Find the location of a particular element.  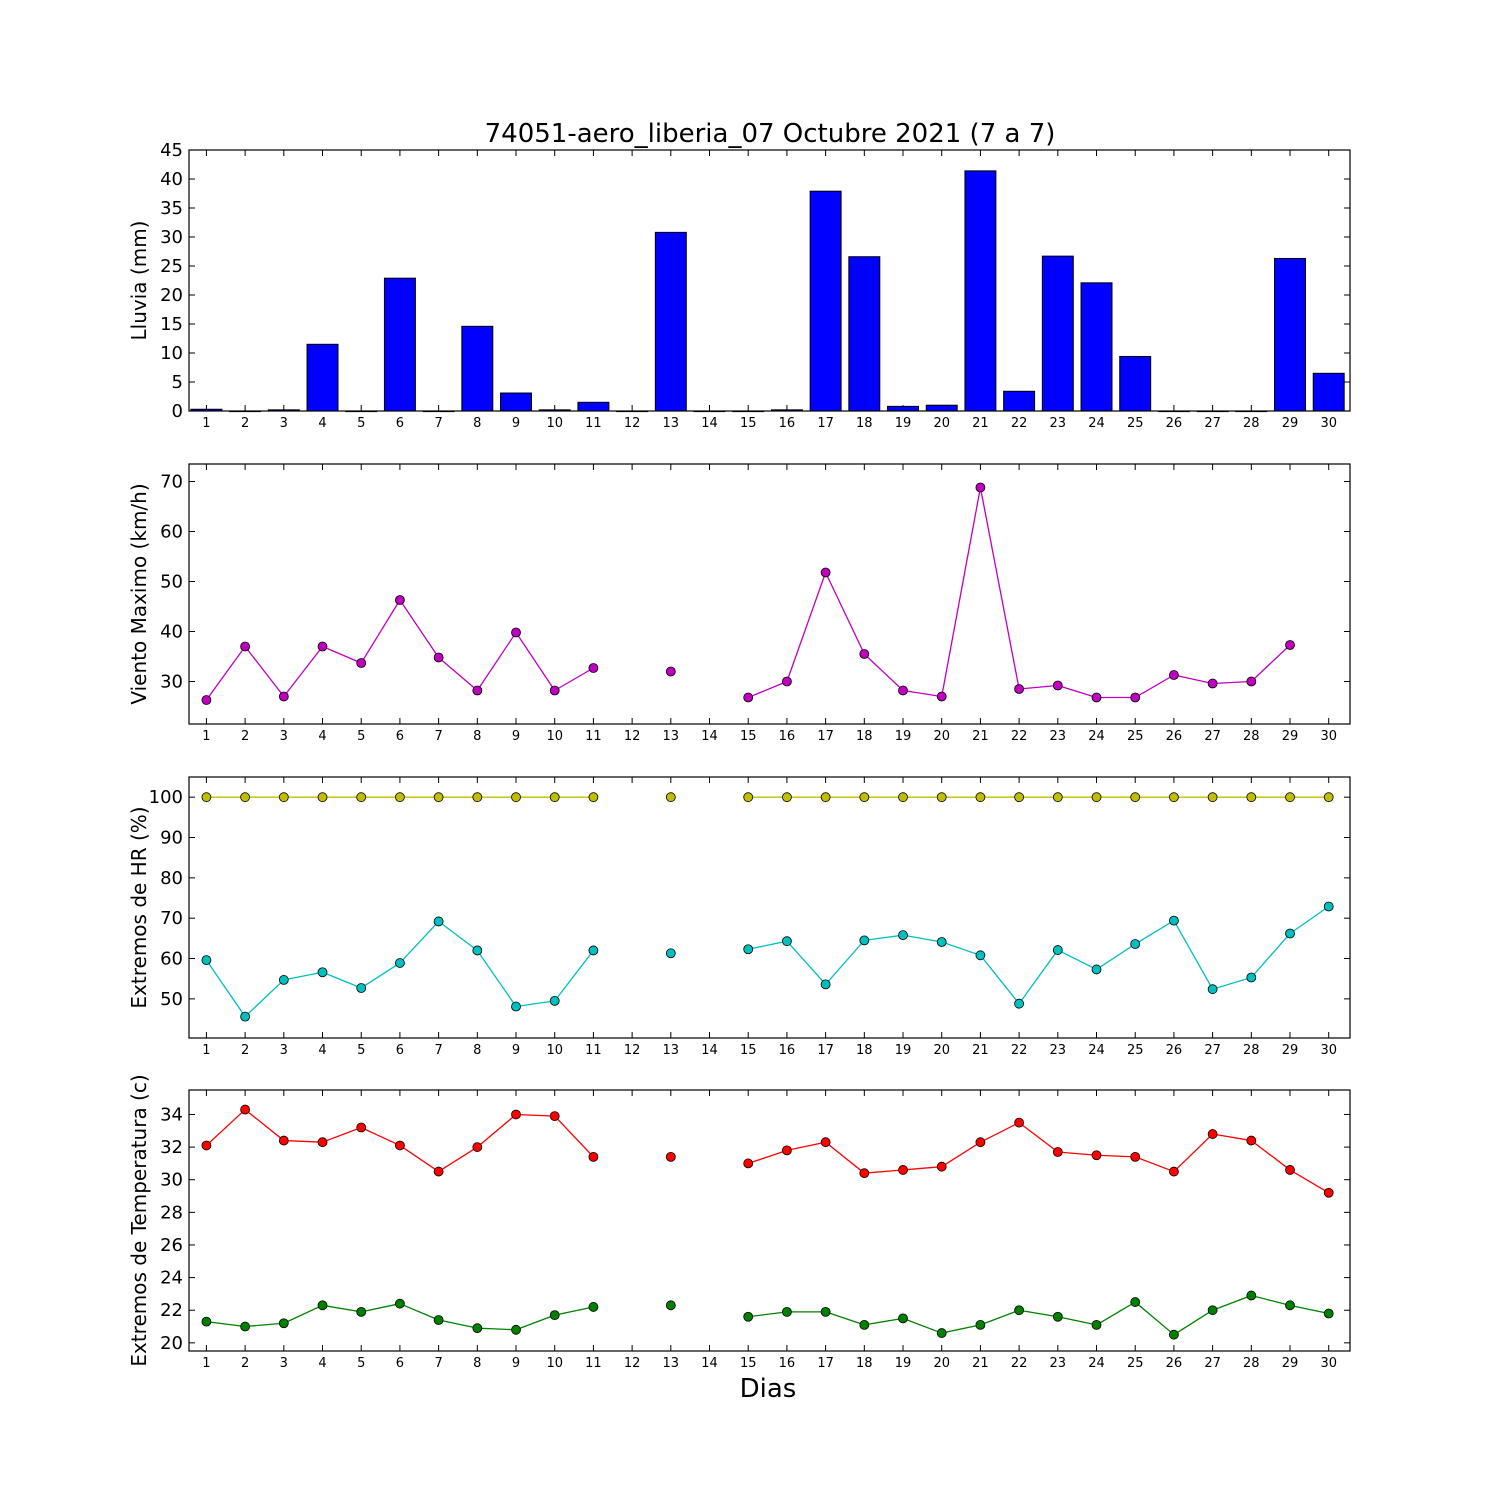

viento-xtick-label: 10 is located at coordinates (554, 736).